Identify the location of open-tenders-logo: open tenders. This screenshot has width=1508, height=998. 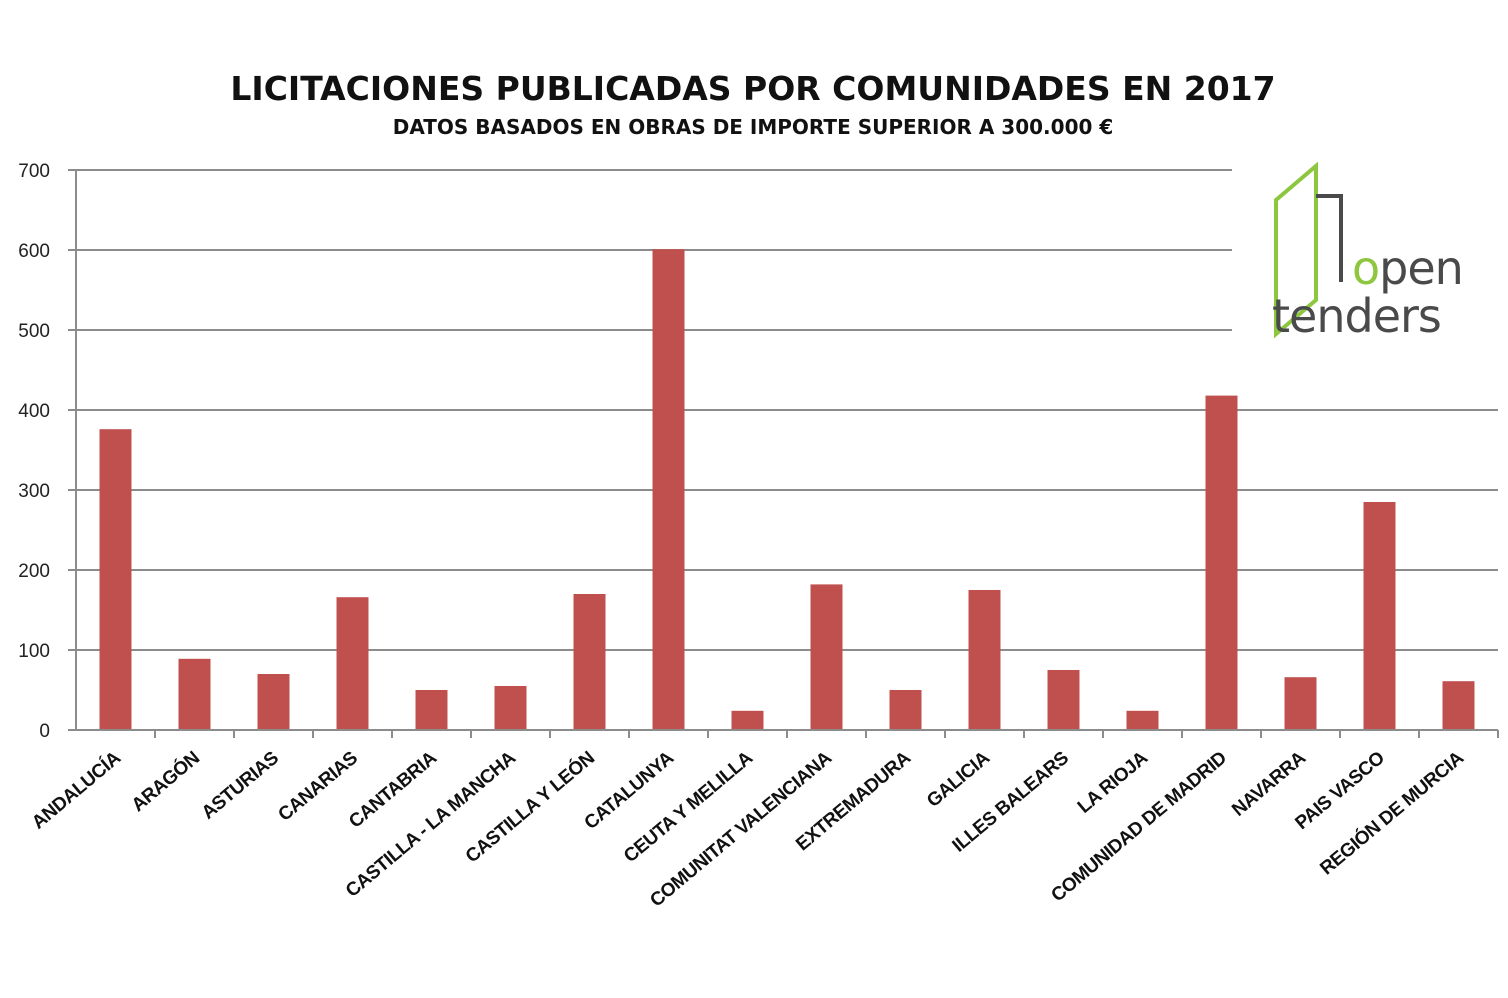
(1366, 253).